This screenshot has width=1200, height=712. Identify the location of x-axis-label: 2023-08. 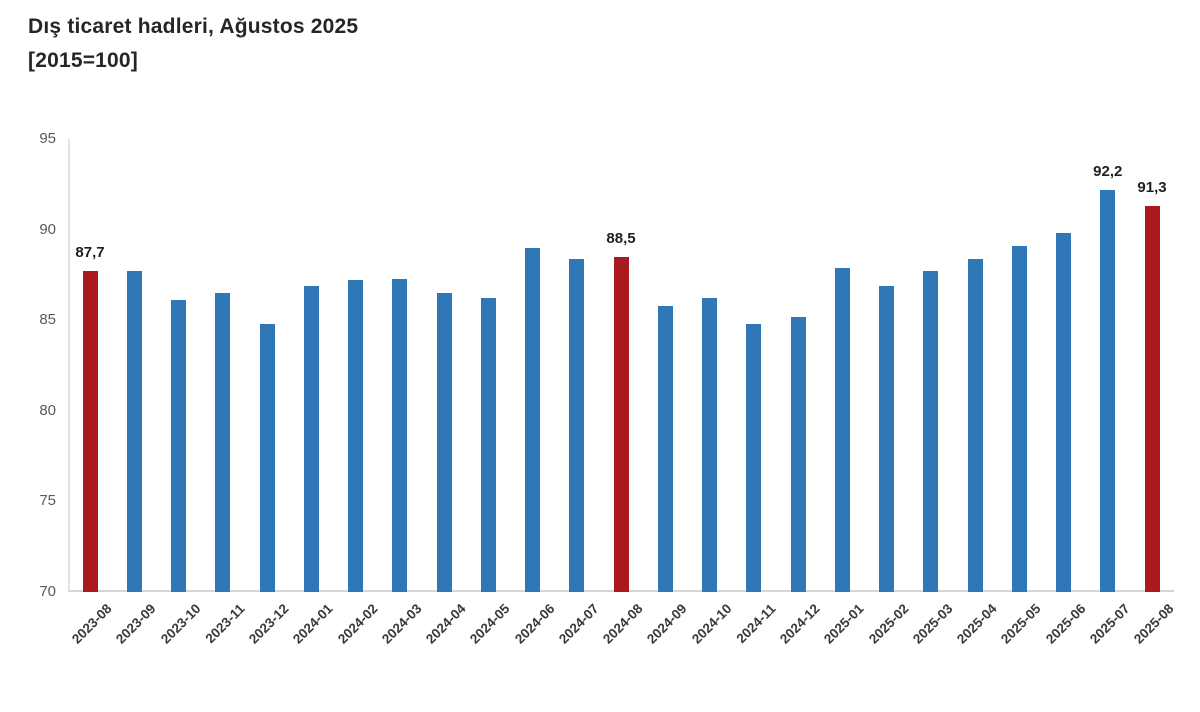
(91, 624).